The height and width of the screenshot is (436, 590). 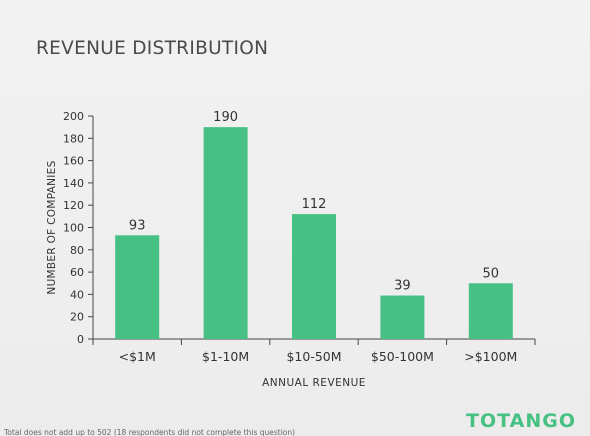 I want to click on y-tick-label: 0, so click(x=80, y=339).